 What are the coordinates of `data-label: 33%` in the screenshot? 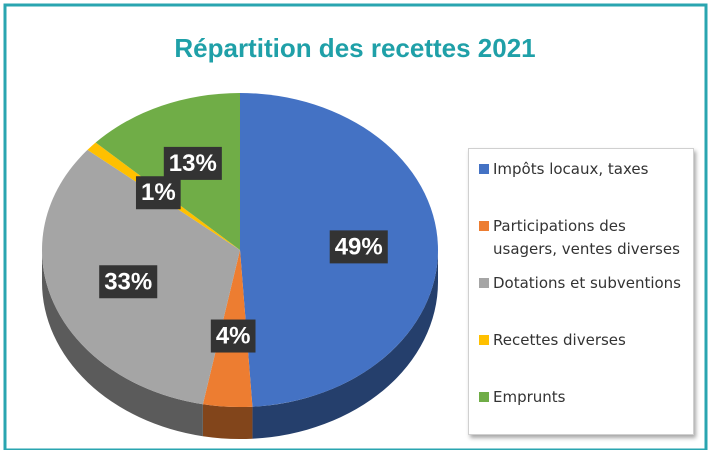 It's located at (128, 281).